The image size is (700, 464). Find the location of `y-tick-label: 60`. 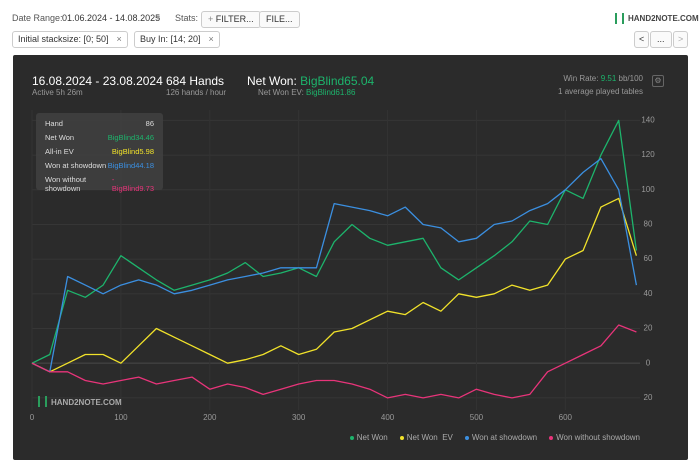

y-tick-label: 60 is located at coordinates (648, 258).